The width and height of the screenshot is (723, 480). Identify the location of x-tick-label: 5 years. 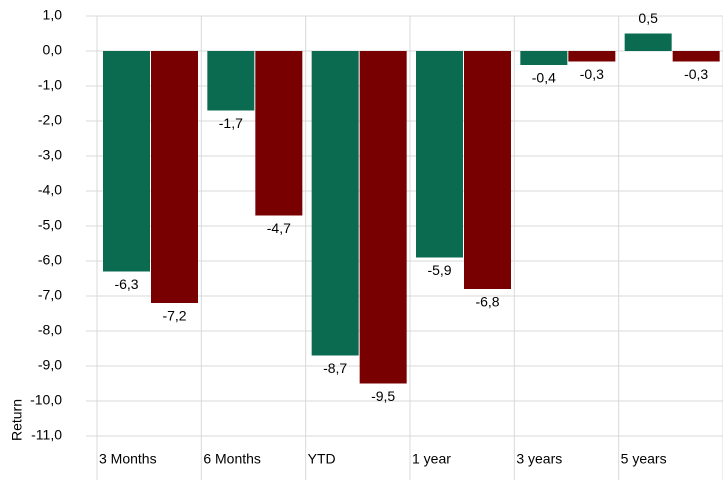
(644, 459).